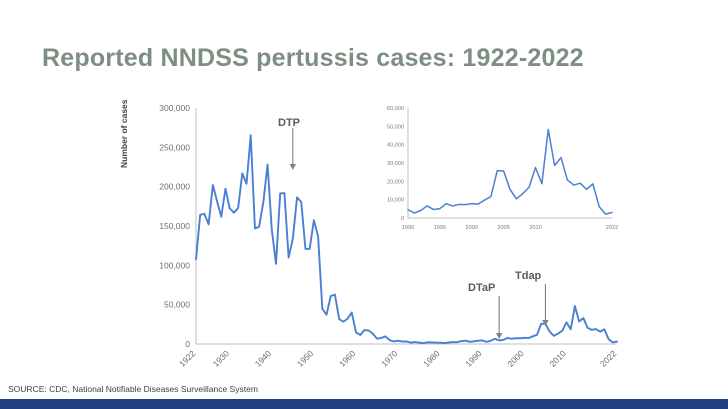 This screenshot has width=728, height=409. I want to click on annotation-label-dtap: DTaP, so click(482, 288).